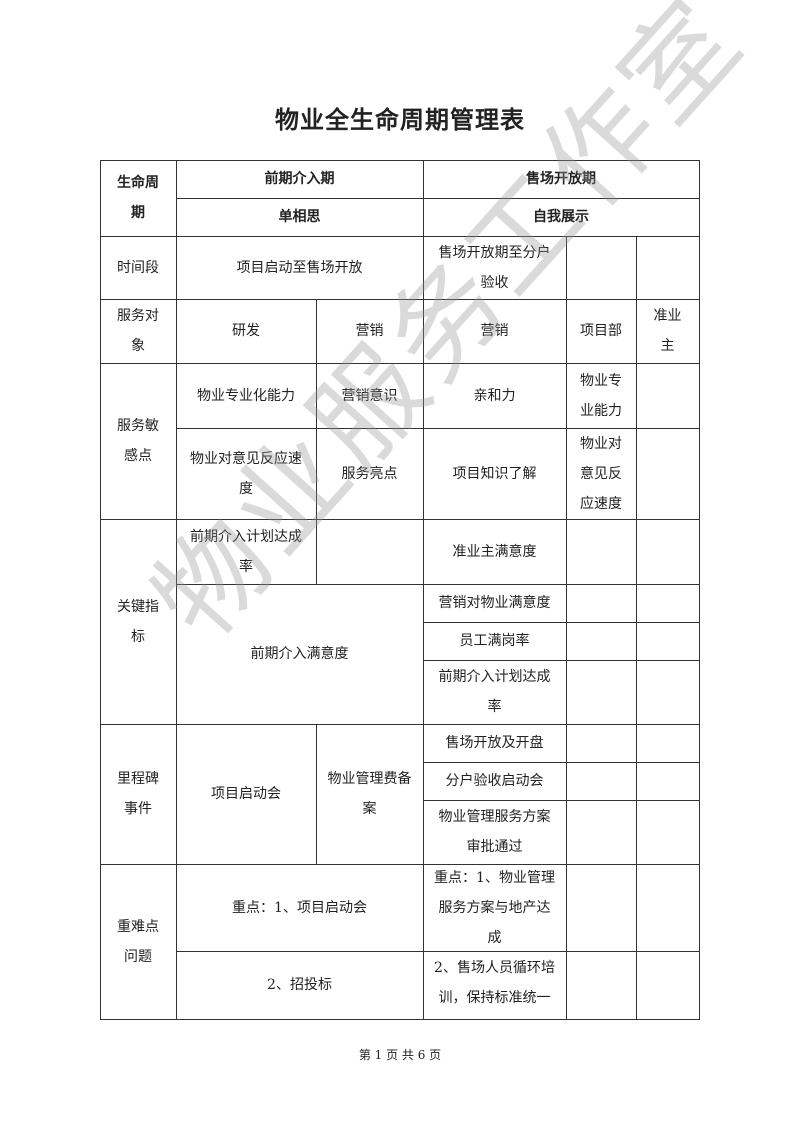 The width and height of the screenshot is (800, 1131). I want to click on table-cell: 物业专业能力, so click(601, 396).